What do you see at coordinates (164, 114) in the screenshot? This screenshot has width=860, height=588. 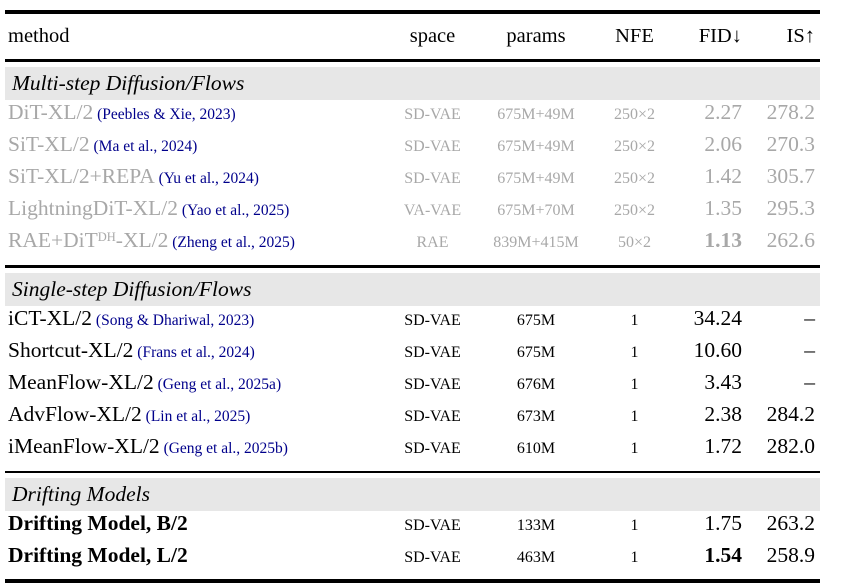 I see `citation-link: (Peebles & Xie, 2023)` at bounding box center [164, 114].